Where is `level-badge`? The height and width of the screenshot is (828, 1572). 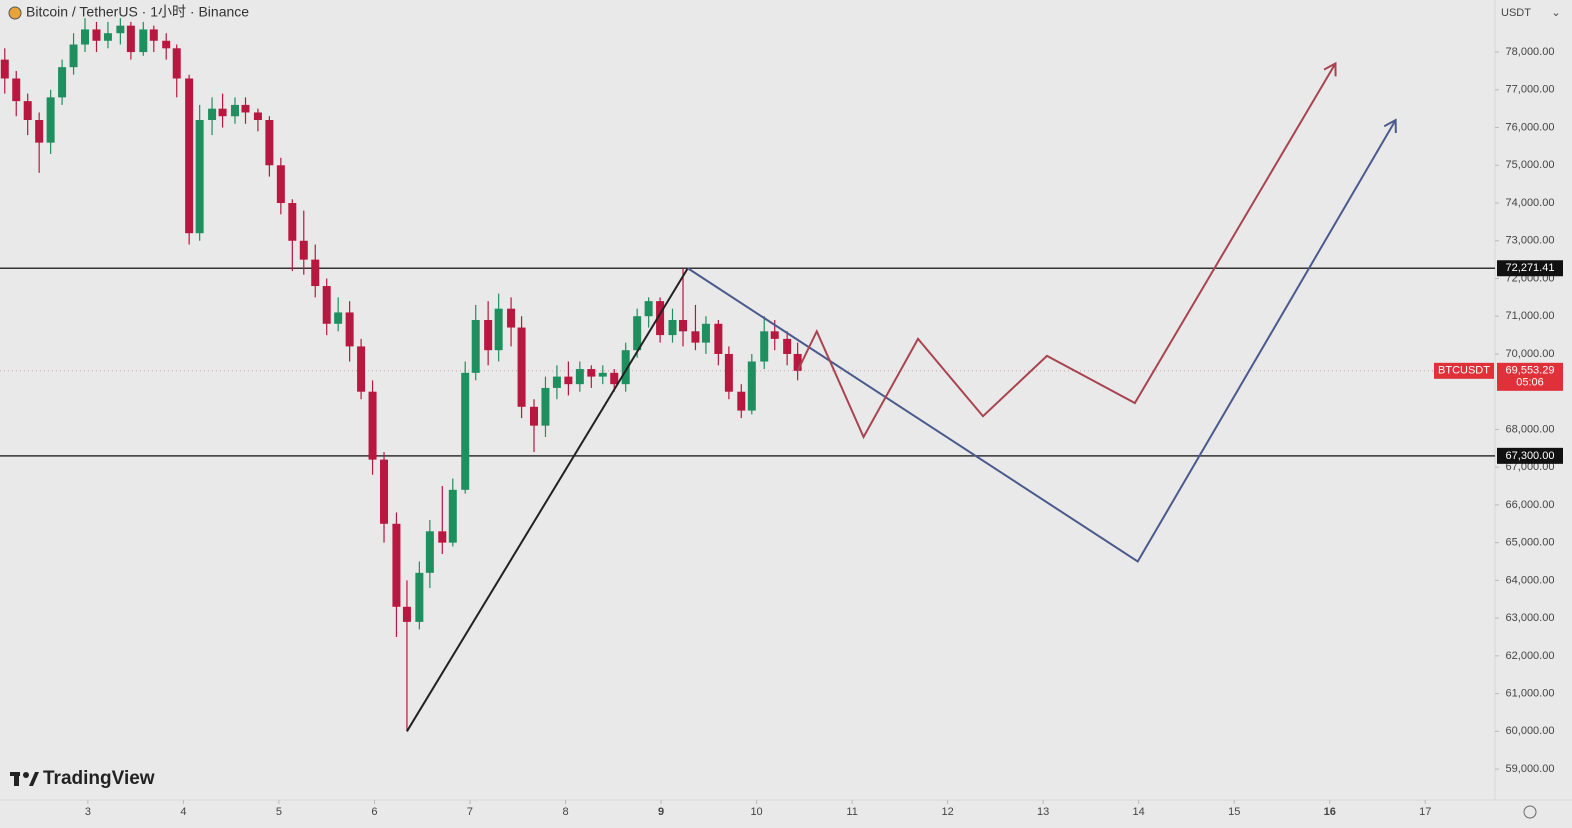
level-badge is located at coordinates (1530, 268).